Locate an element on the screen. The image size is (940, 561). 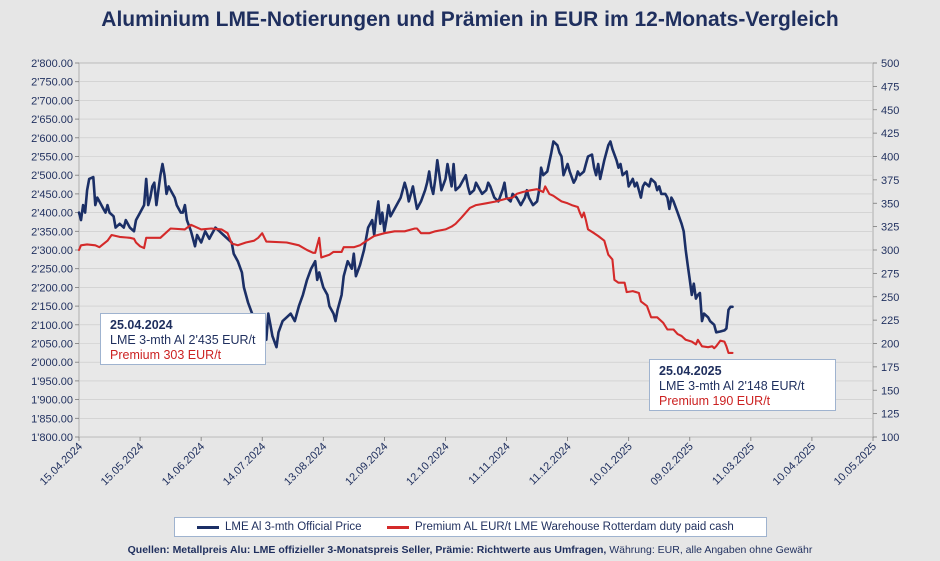
y-left-tick-label: 2'500.00 is located at coordinates (52, 176).